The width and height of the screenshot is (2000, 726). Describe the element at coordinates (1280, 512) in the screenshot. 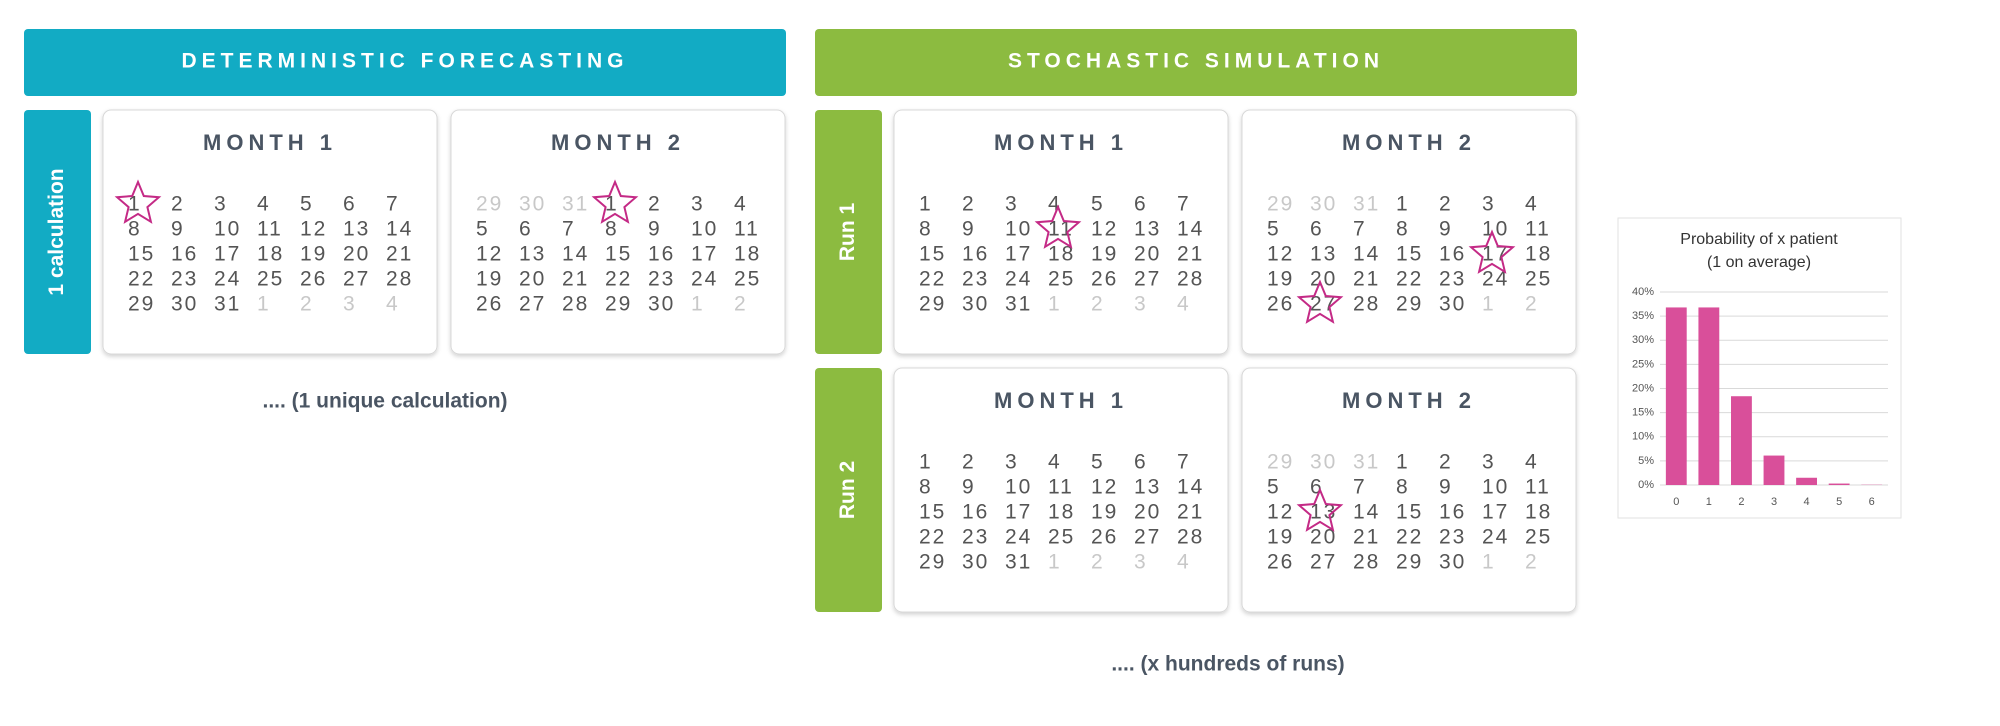

I see `day: 12` at that location.